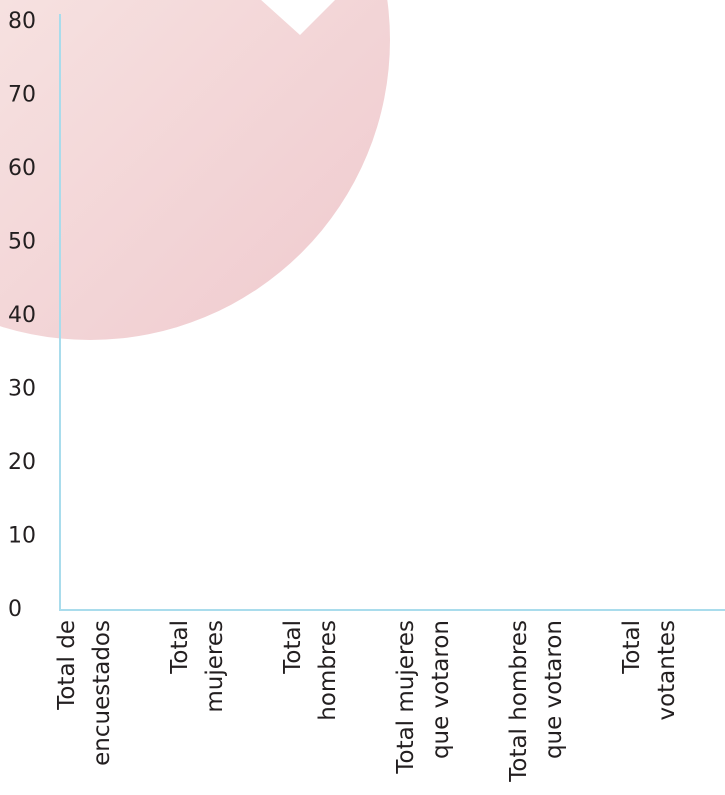  What do you see at coordinates (519, 701) in the screenshot?
I see `x-tick-label: Total hombres` at bounding box center [519, 701].